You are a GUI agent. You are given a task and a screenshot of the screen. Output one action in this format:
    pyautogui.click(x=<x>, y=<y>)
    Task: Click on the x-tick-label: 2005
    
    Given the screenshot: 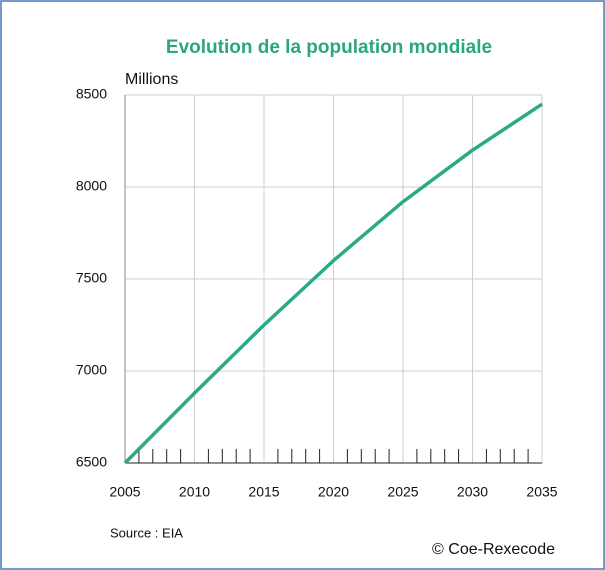 What is the action you would take?
    pyautogui.click(x=124, y=492)
    